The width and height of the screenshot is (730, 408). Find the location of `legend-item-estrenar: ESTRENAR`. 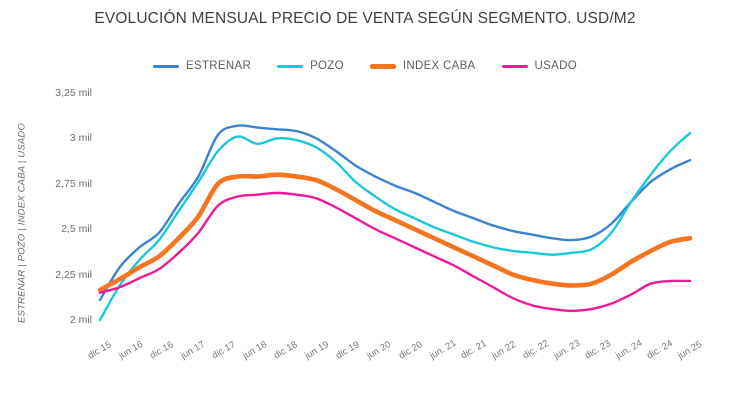

legend-item-estrenar: ESTRENAR is located at coordinates (202, 66).